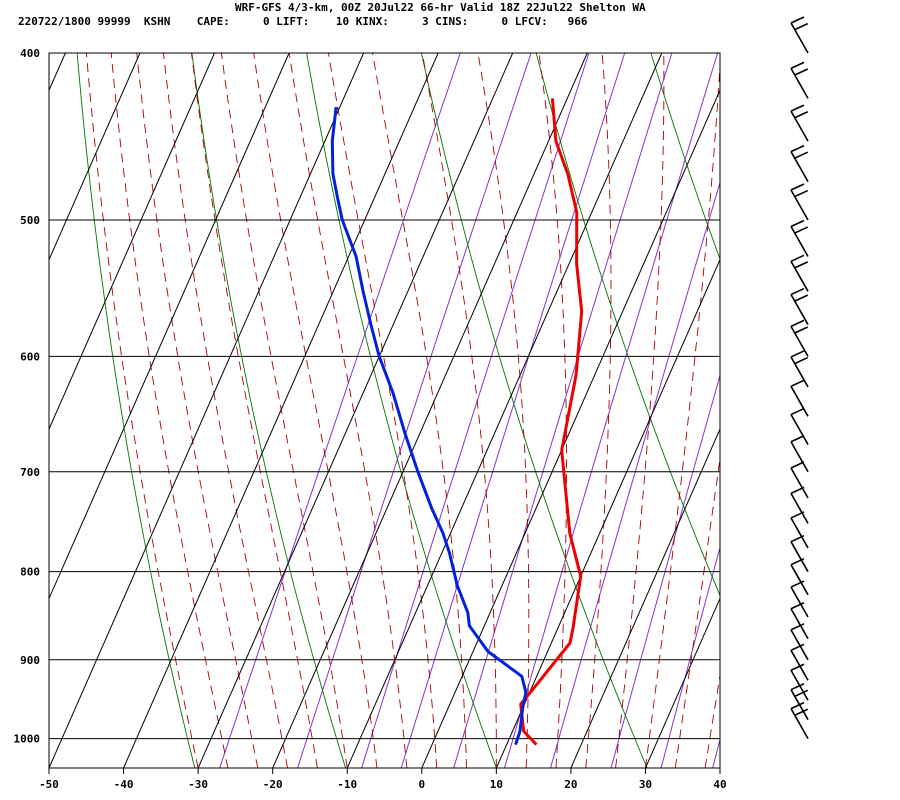  Describe the element at coordinates (27, 739) in the screenshot. I see `y-tick-label: 1000` at that location.